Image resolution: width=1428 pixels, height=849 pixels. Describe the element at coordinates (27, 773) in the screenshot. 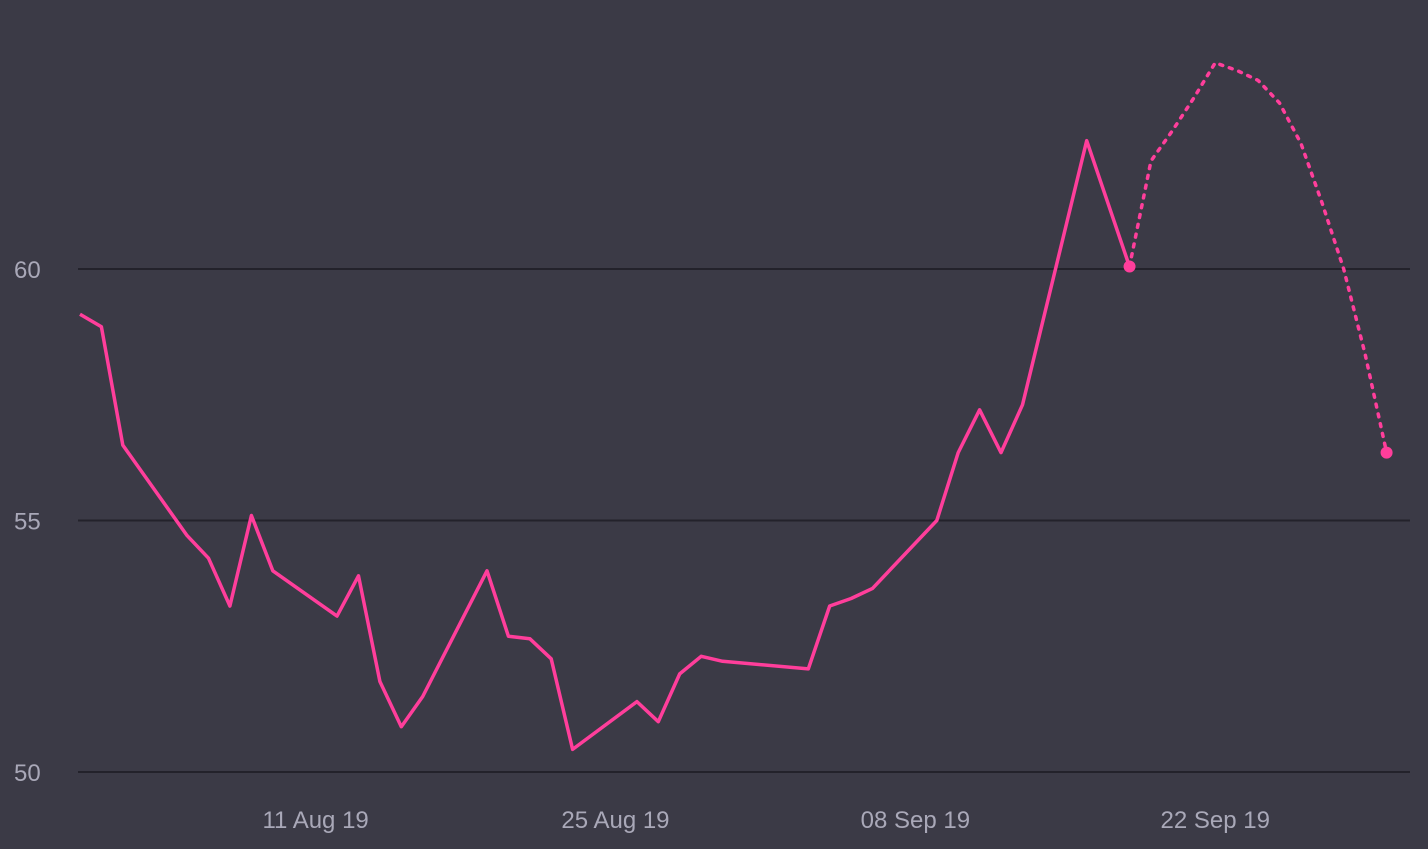

I see `y-tick-label-50: 50` at that location.